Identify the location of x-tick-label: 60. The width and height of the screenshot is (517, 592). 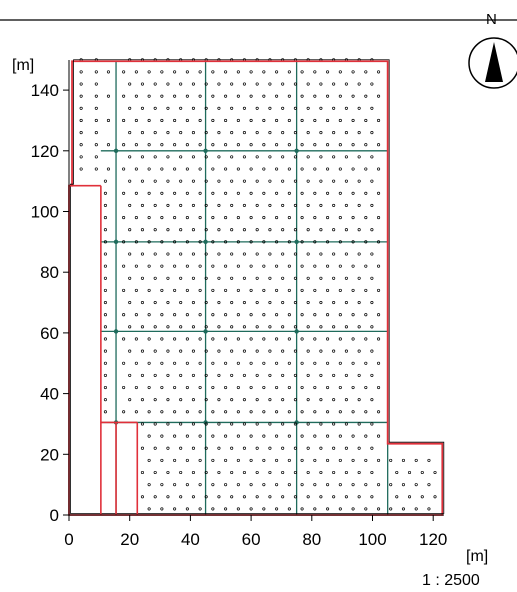
(251, 539).